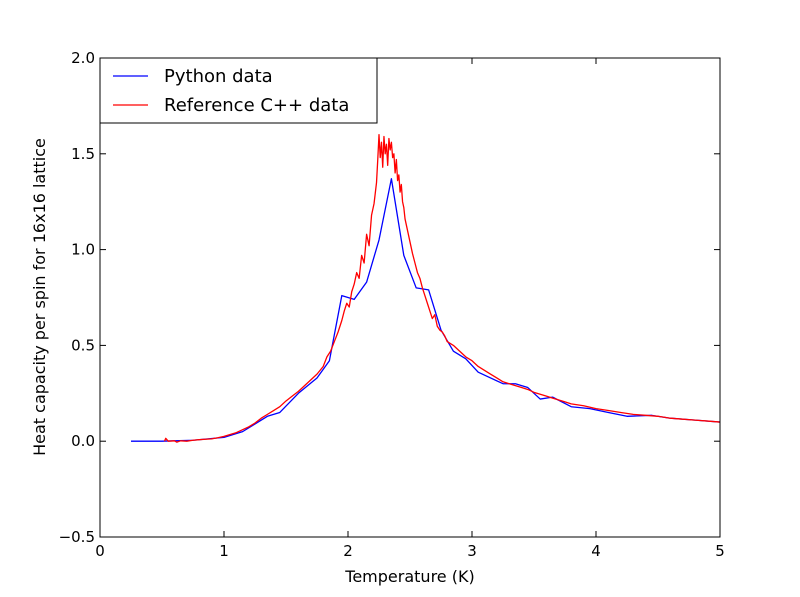 The width and height of the screenshot is (800, 597). What do you see at coordinates (256, 105) in the screenshot?
I see `legend-label-1: Reference C++ data` at bounding box center [256, 105].